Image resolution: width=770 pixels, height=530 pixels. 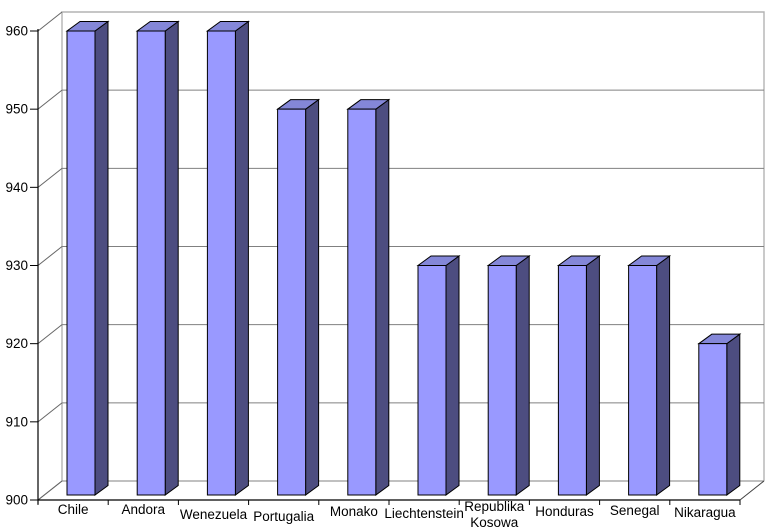 What do you see at coordinates (16, 31) in the screenshot?
I see `y-tick-label: 960` at bounding box center [16, 31].